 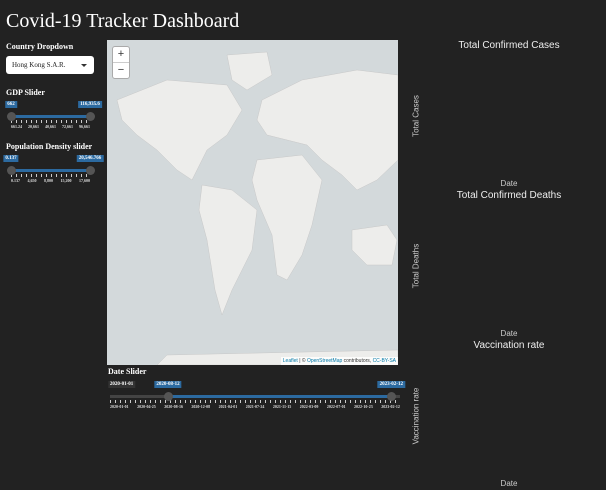 What do you see at coordinates (67, 126) in the screenshot?
I see `tick-label: 72,661` at bounding box center [67, 126].